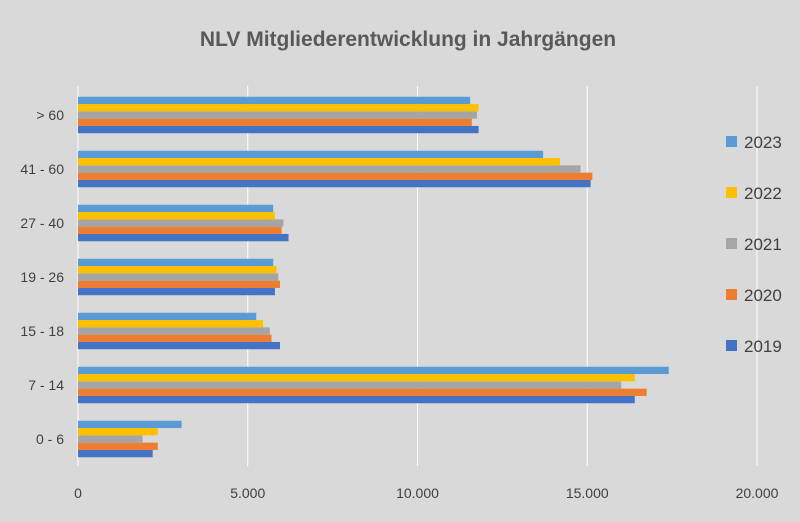 The height and width of the screenshot is (522, 800). What do you see at coordinates (408, 39) in the screenshot?
I see `chart-title: NLV Mitgliederentwicklung in Jahrgängen` at bounding box center [408, 39].